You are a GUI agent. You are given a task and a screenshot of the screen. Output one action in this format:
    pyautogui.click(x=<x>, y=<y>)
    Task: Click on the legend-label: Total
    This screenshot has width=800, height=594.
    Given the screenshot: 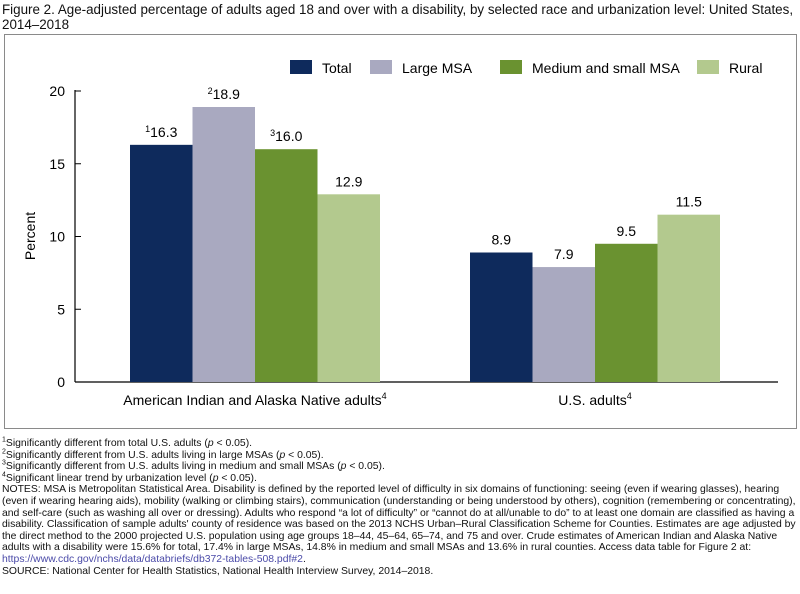 What is the action you would take?
    pyautogui.click(x=337, y=68)
    